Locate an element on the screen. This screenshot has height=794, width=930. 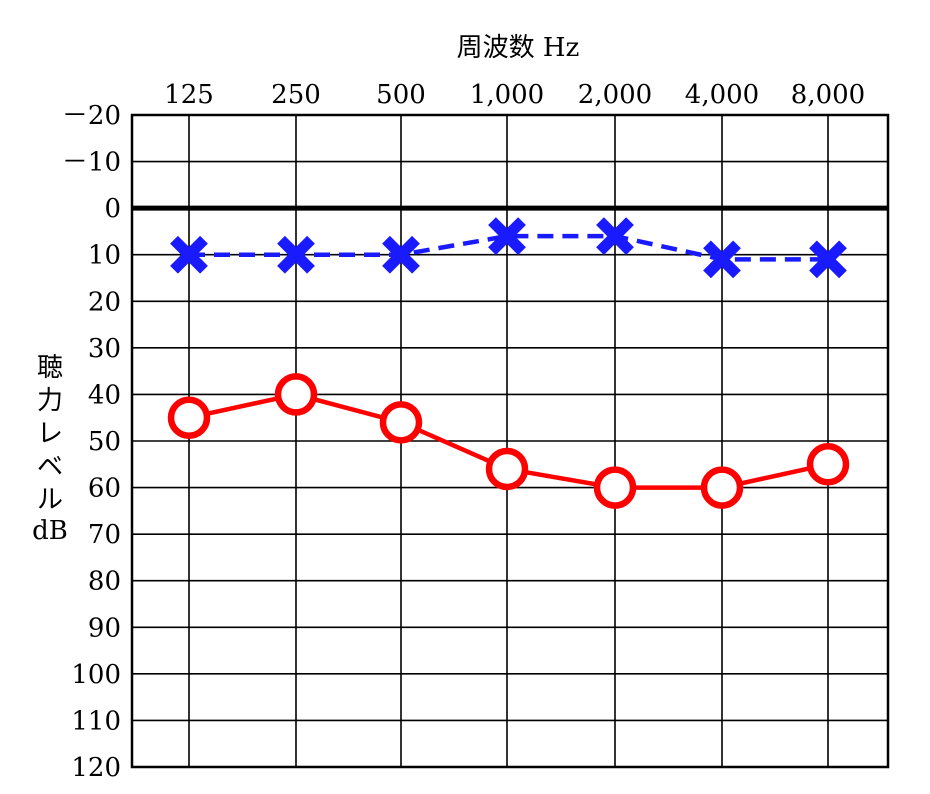
y-axis-label-part: ル is located at coordinates (50, 500).